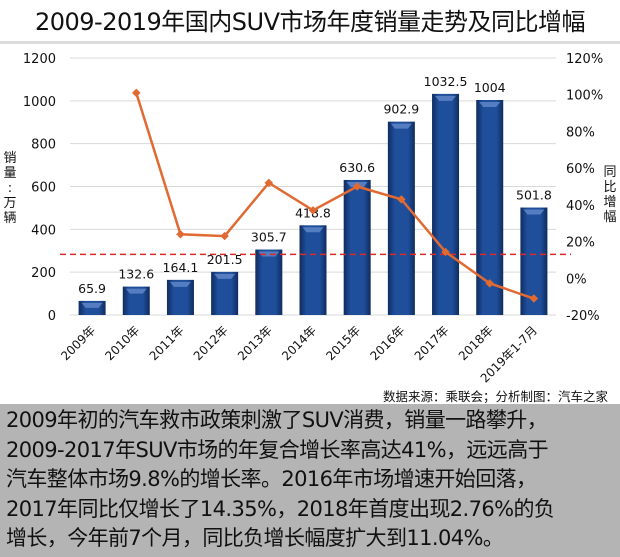 The image size is (620, 557). I want to click on x-tick-label: 2018年, so click(476, 343).